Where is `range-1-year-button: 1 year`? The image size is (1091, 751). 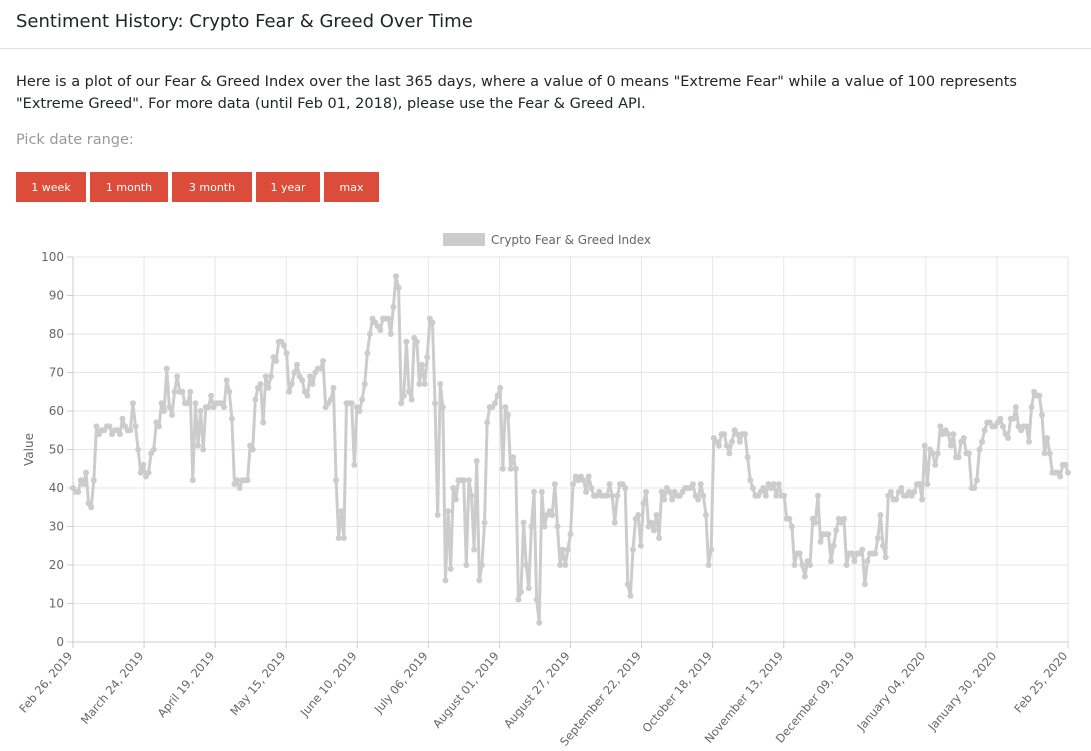 range-1-year-button: 1 year is located at coordinates (288, 187).